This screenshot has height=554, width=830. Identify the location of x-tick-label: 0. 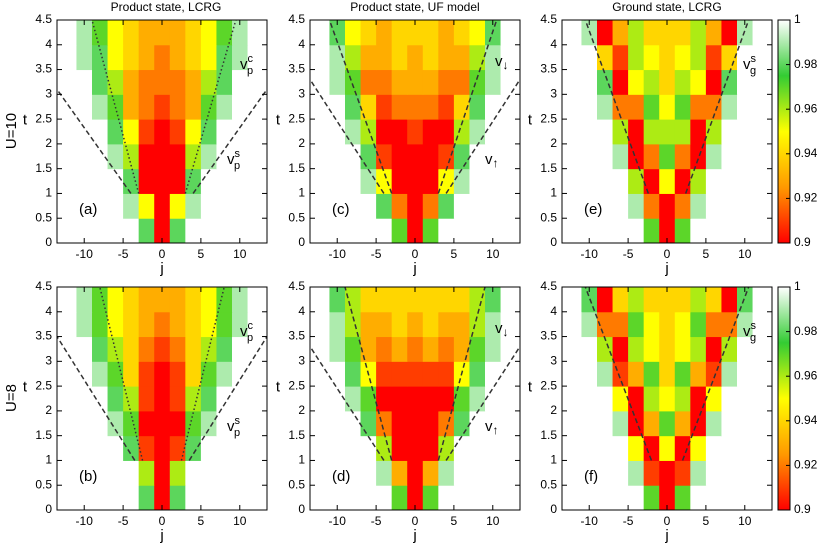
(162, 521).